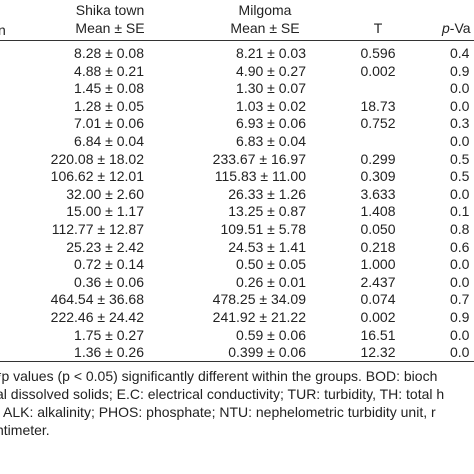  What do you see at coordinates (265, 10) in the screenshot?
I see `header-milgoma: Milgoma` at bounding box center [265, 10].